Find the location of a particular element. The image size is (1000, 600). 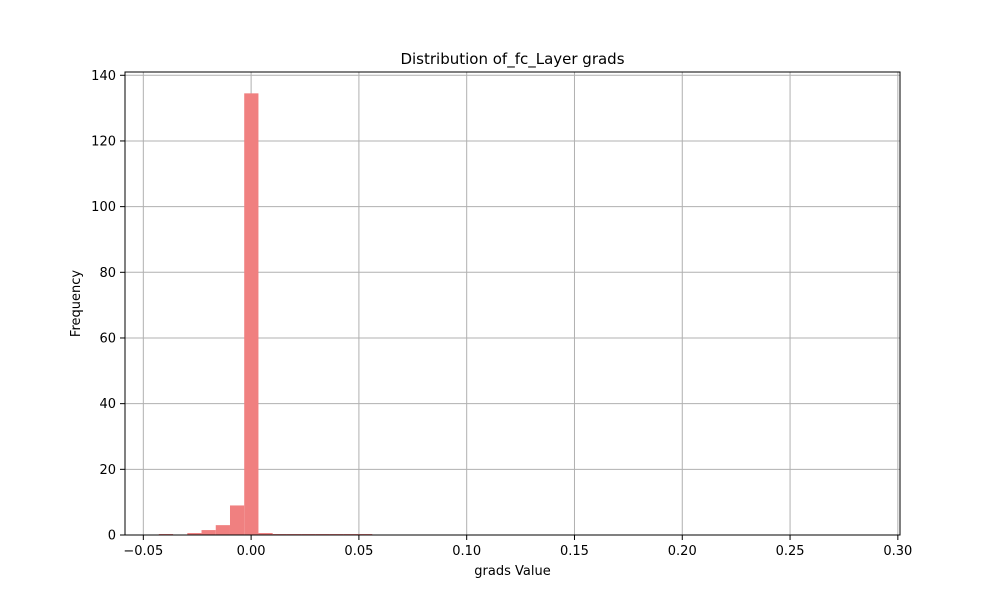

y-tick-label: 20 is located at coordinates (107, 470).